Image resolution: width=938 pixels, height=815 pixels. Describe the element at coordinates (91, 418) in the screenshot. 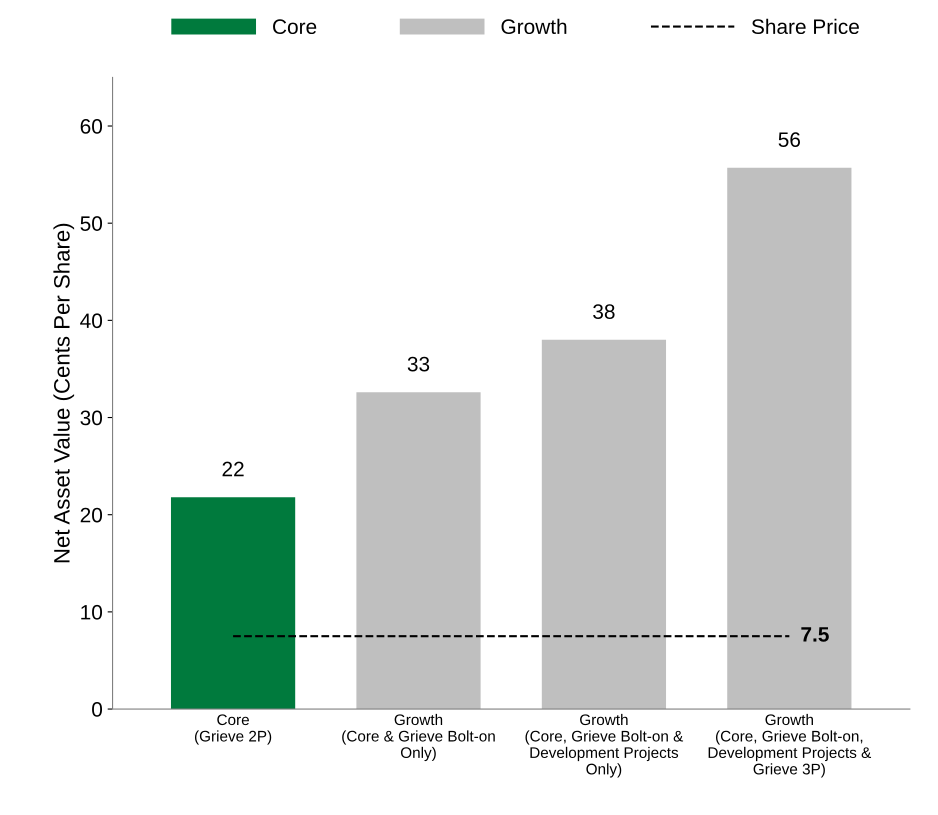

I see `y-tick-label: 30` at that location.